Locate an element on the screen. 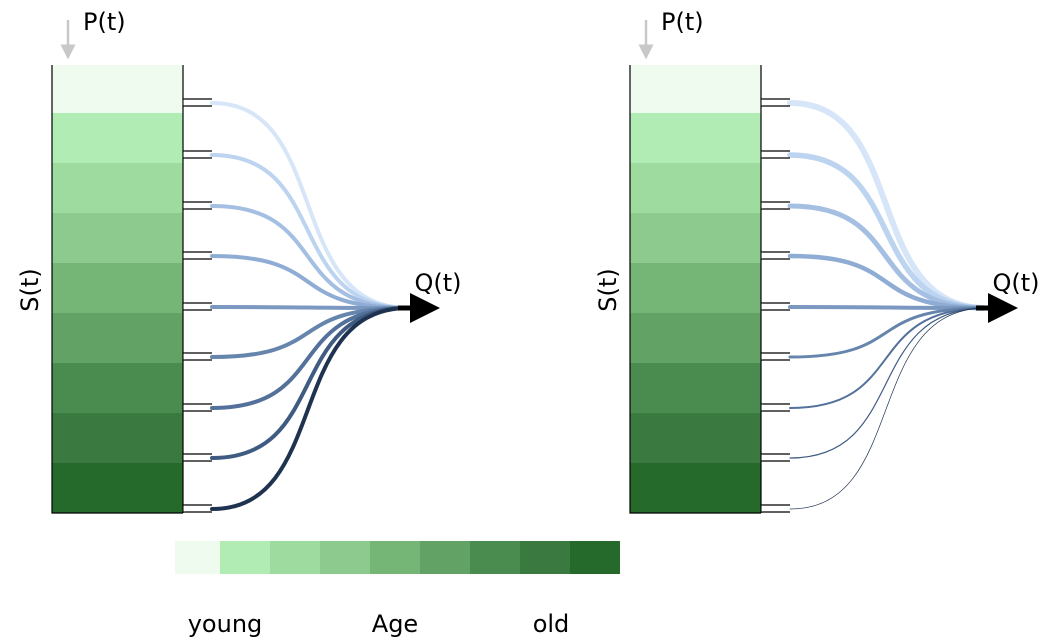  legend-age: Age is located at coordinates (395, 624).